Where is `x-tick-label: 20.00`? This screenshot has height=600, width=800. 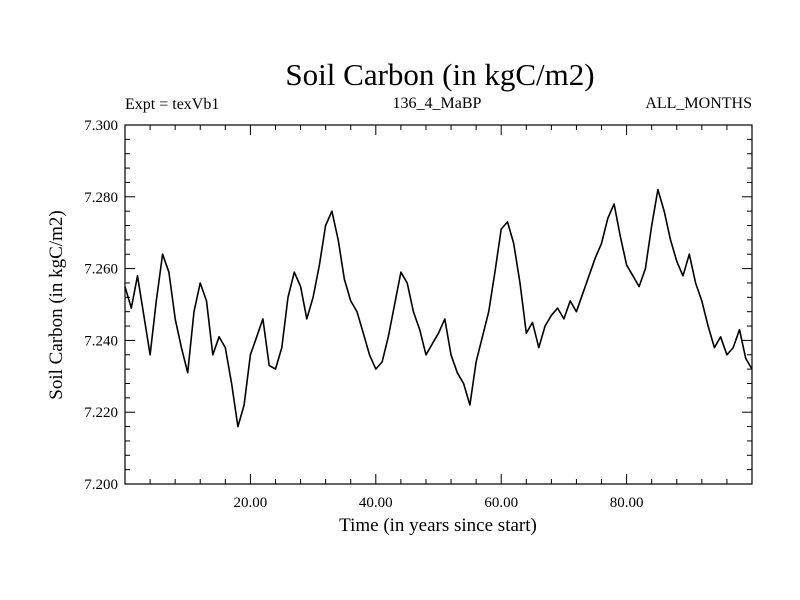 x-tick-label: 20.00 is located at coordinates (251, 503).